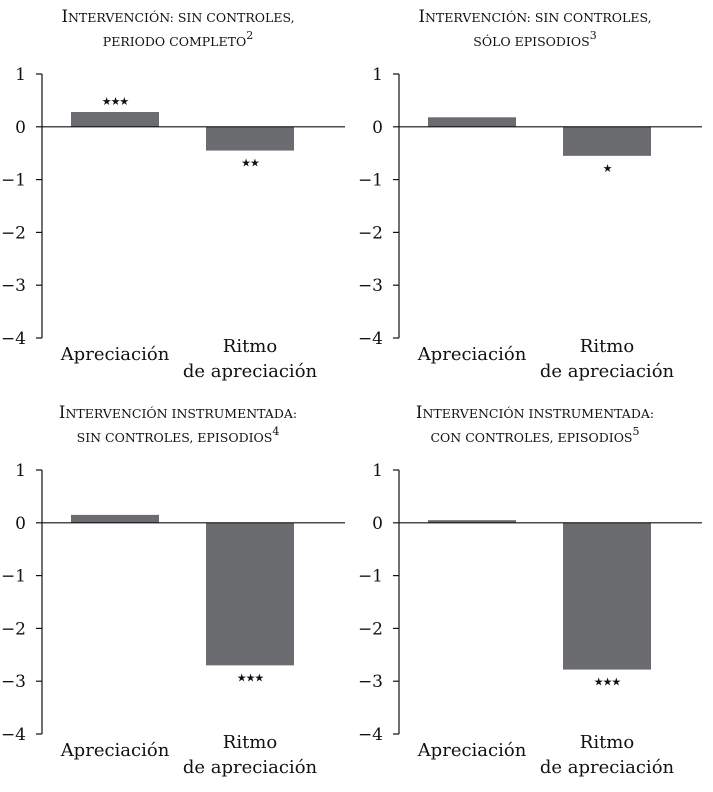 The height and width of the screenshot is (792, 713). Describe the element at coordinates (178, 39) in the screenshot. I see `chart-title-line-2: PERIODO COMPLETO2` at that location.